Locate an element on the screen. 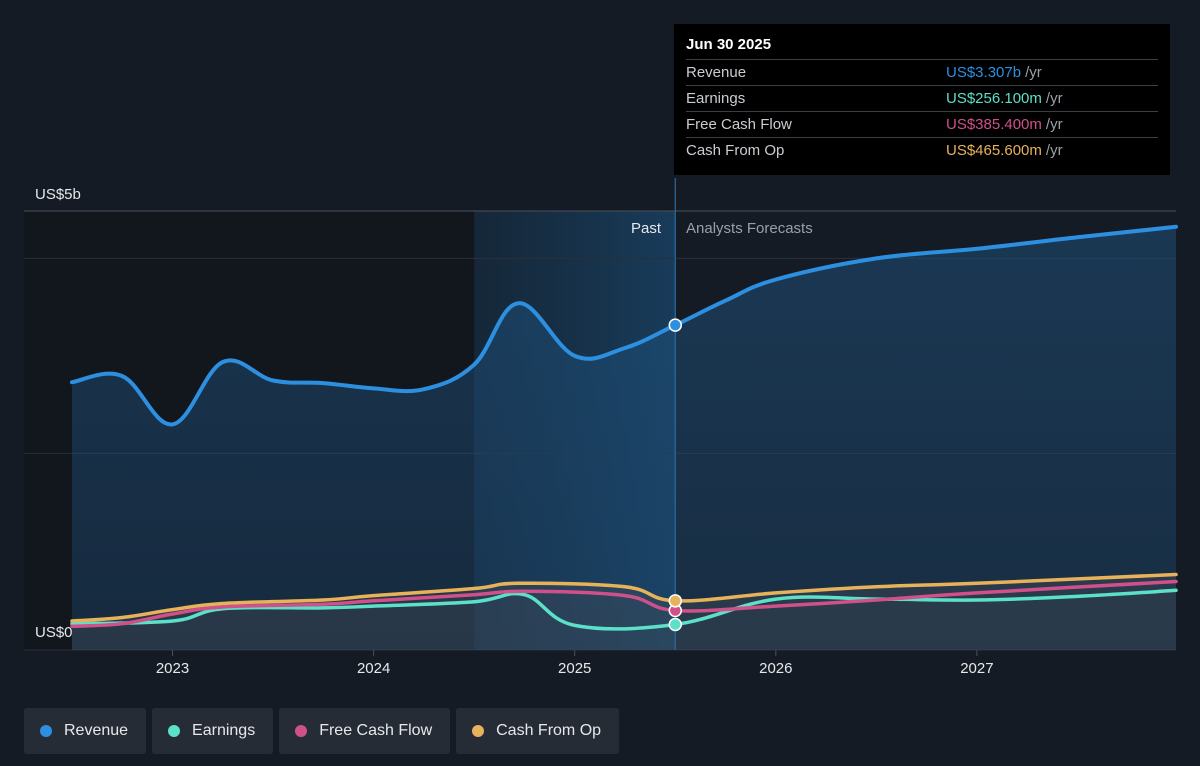 The image size is (1200, 766). legend-item-free-cash-flow: Free Cash Flow is located at coordinates (365, 731).